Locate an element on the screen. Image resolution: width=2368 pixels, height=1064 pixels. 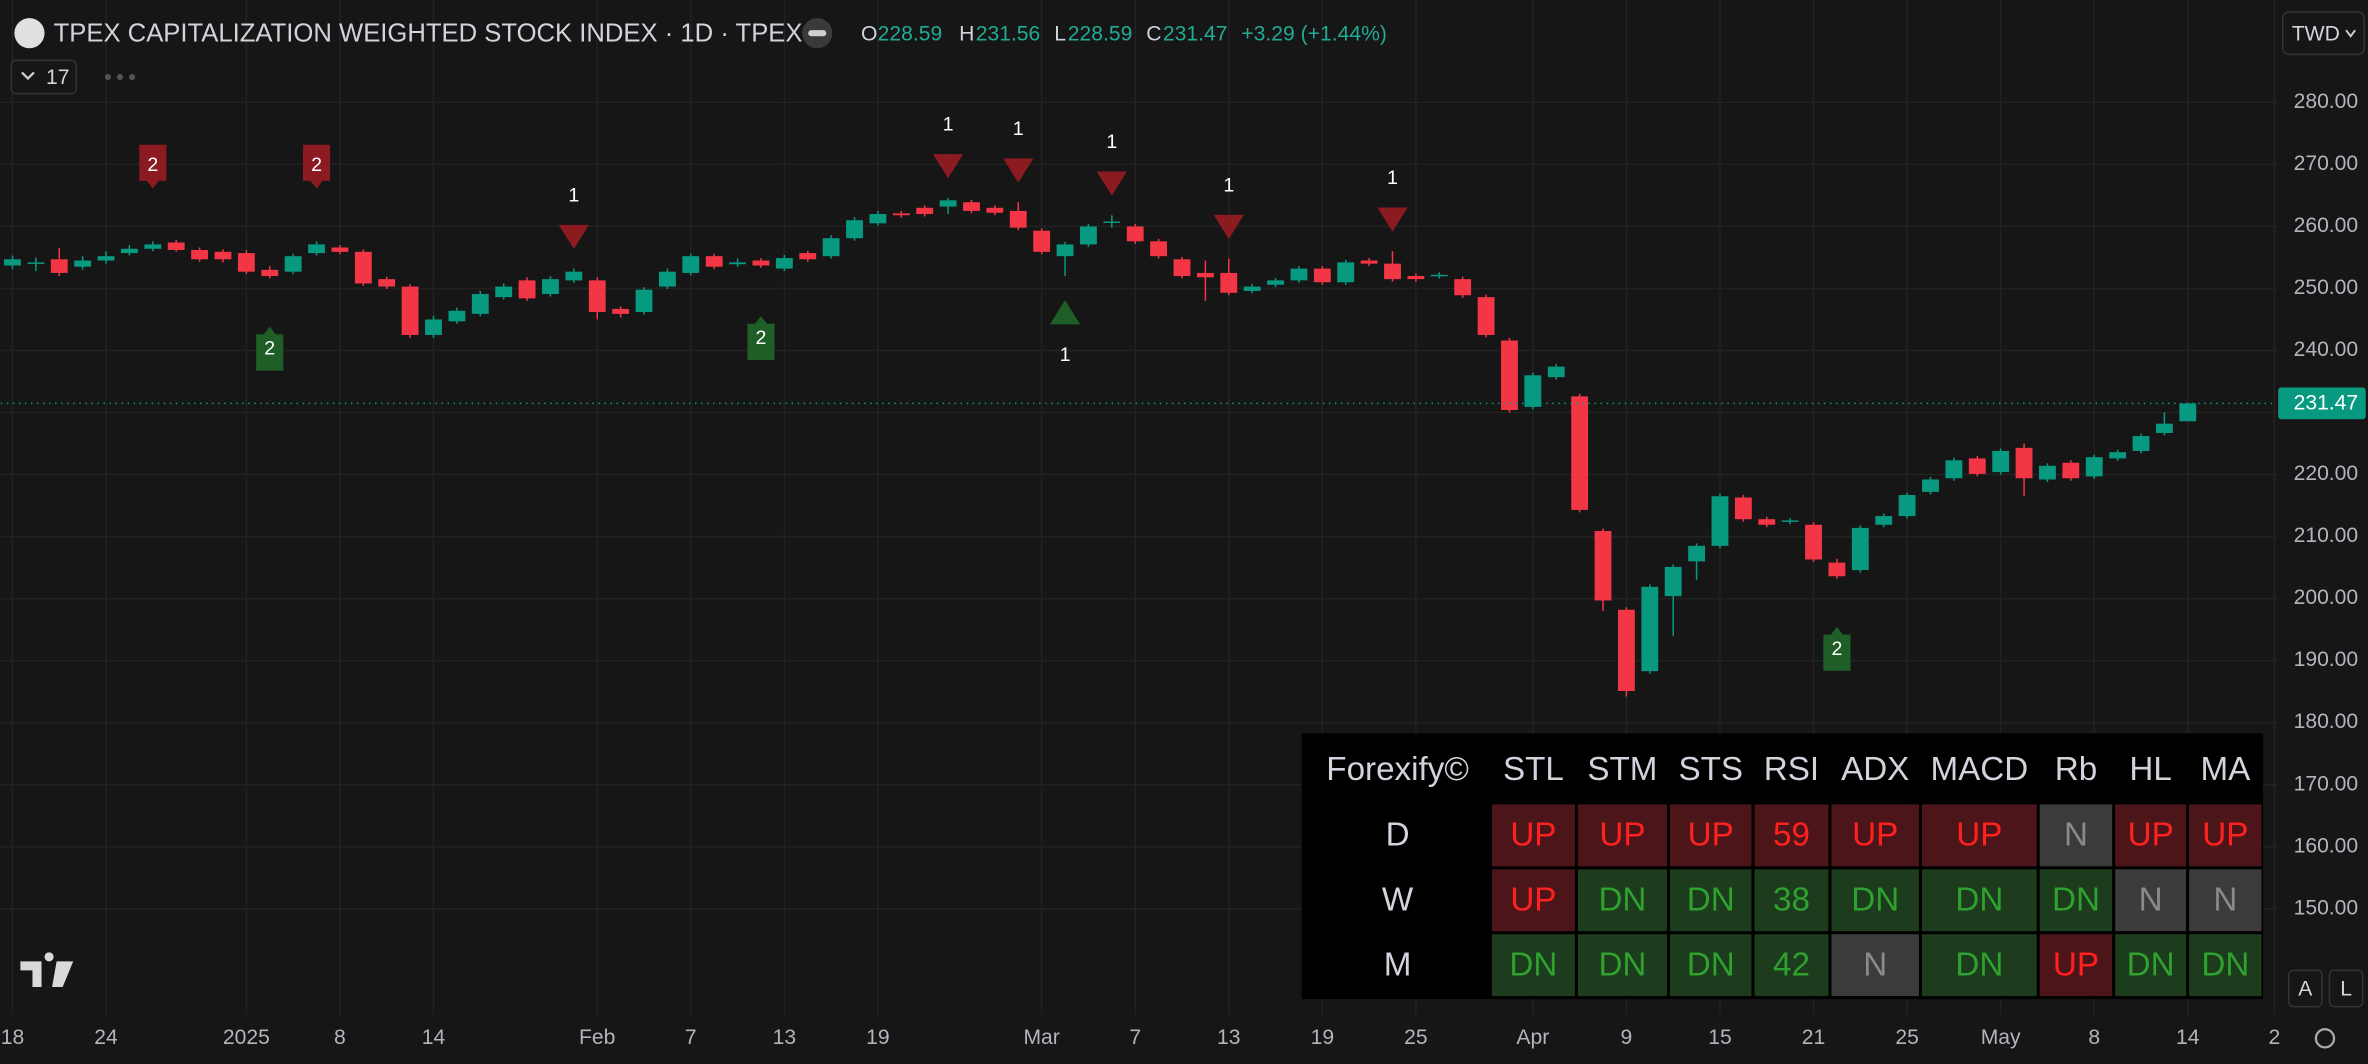
row-label: W is located at coordinates (1398, 900).